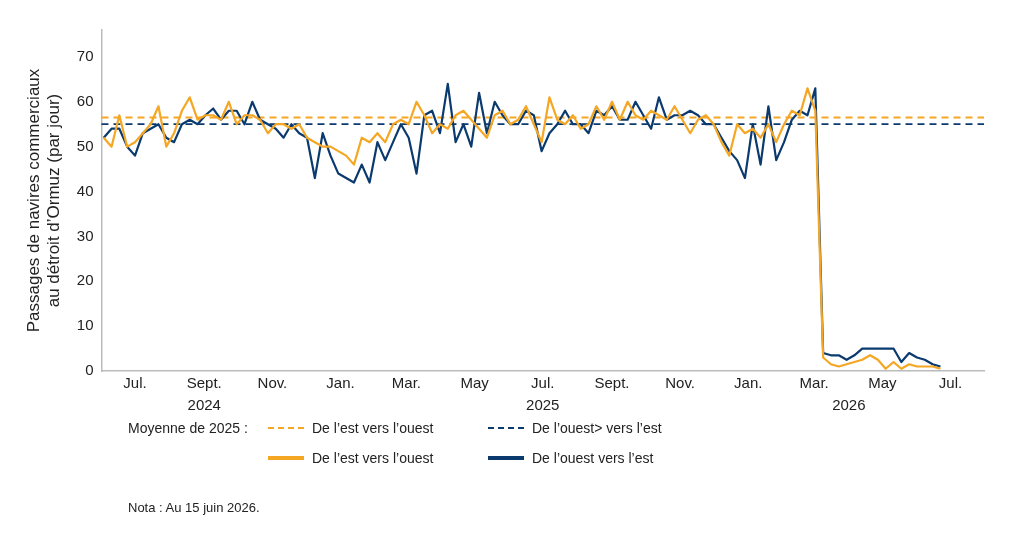 The image size is (1024, 559). What do you see at coordinates (194, 507) in the screenshot?
I see `text: Nota : Au 15 juin 2026.` at bounding box center [194, 507].